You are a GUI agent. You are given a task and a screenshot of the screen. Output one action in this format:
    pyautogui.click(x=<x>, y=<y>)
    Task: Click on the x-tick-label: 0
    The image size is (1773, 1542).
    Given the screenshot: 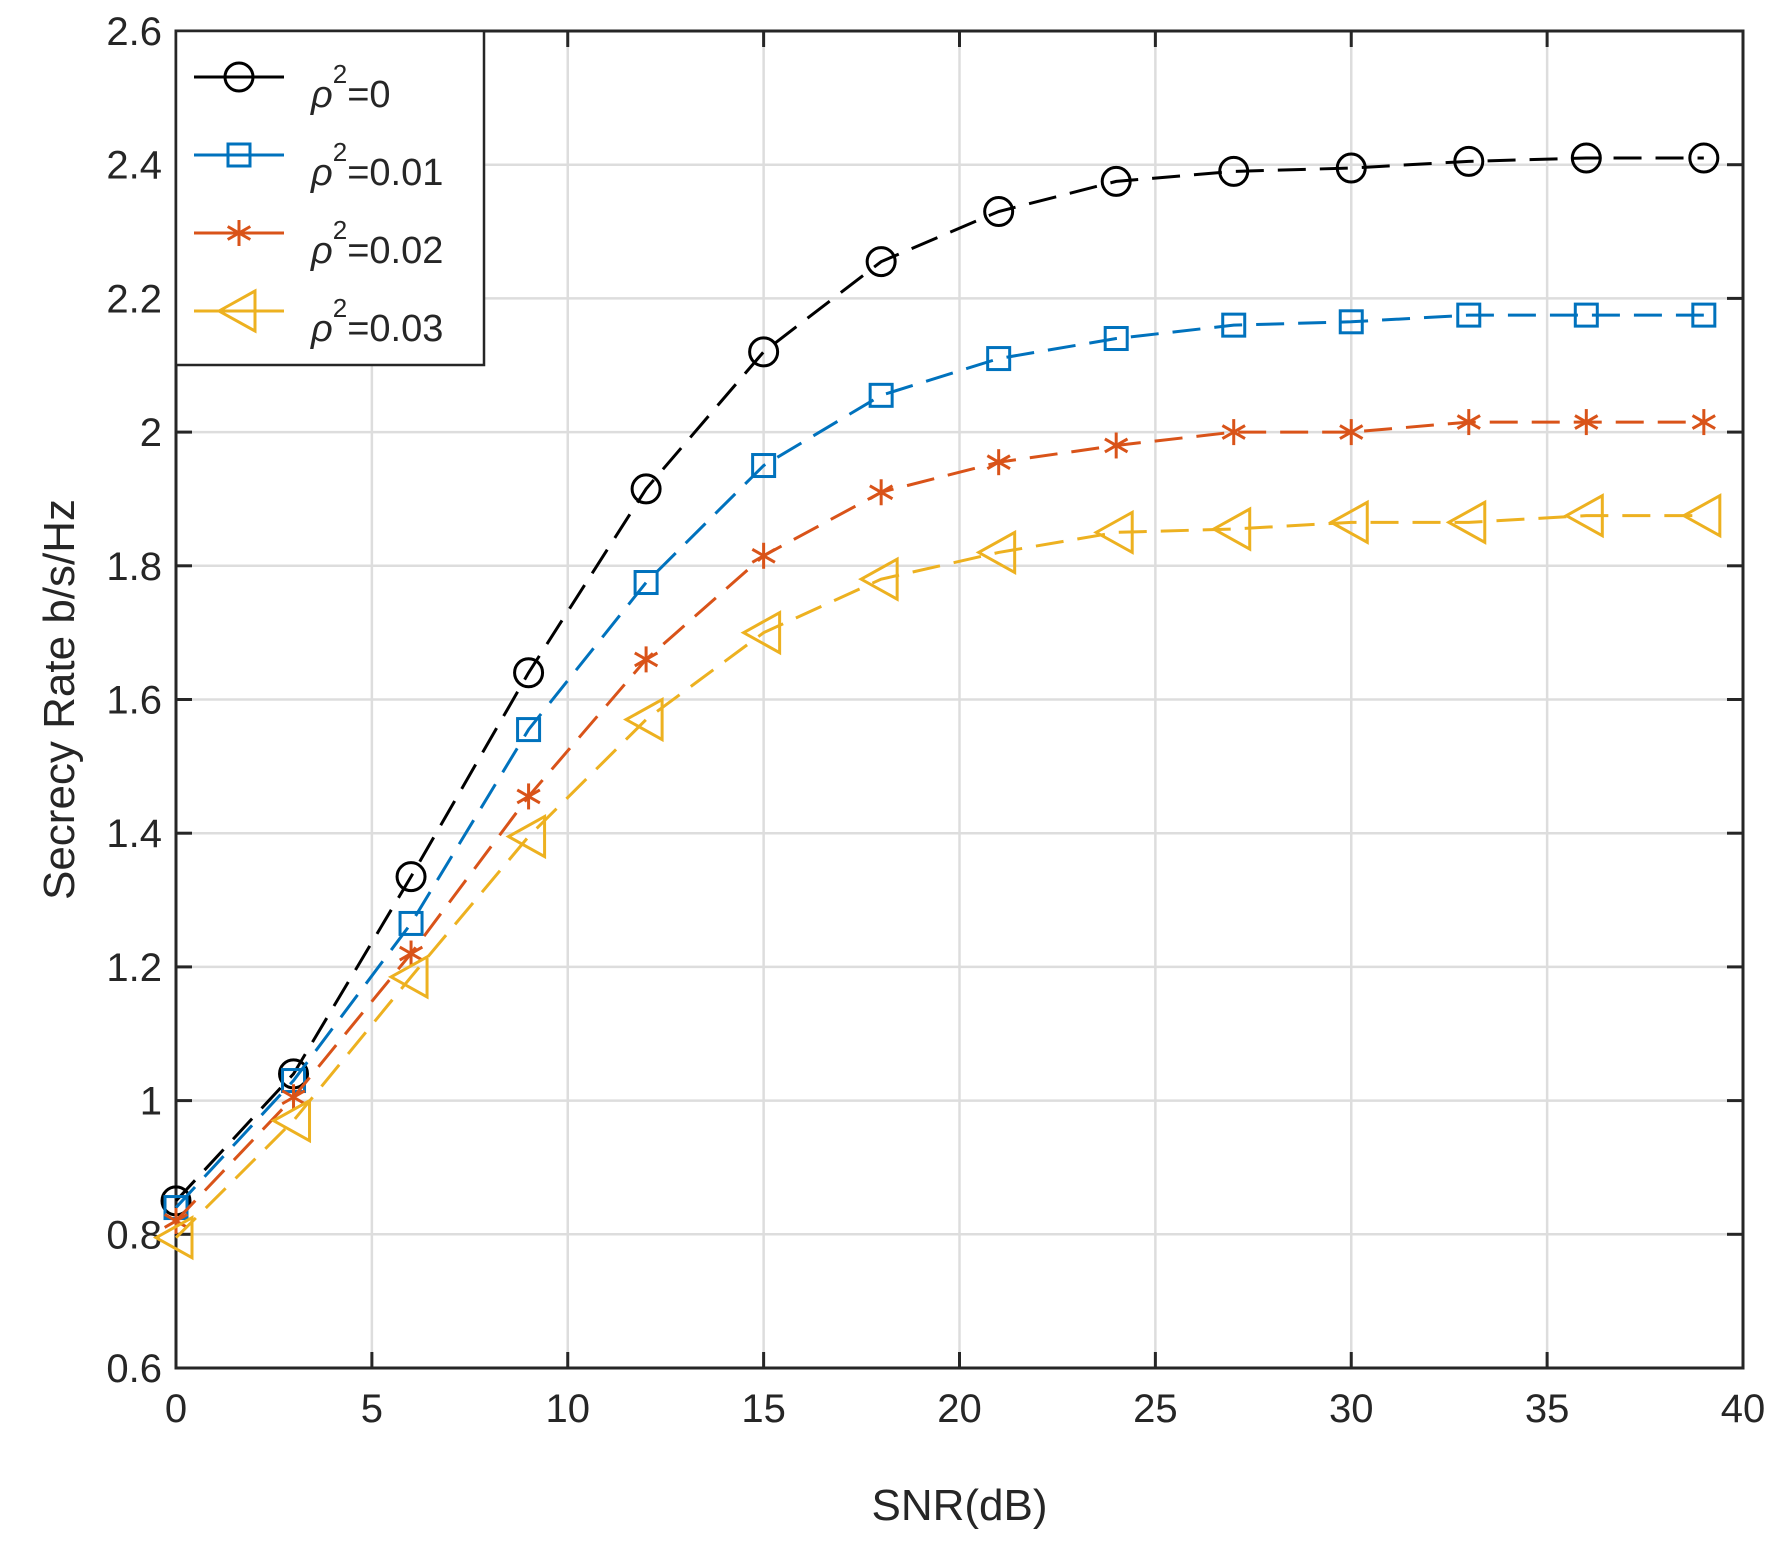 What is the action you would take?
    pyautogui.click(x=176, y=1409)
    